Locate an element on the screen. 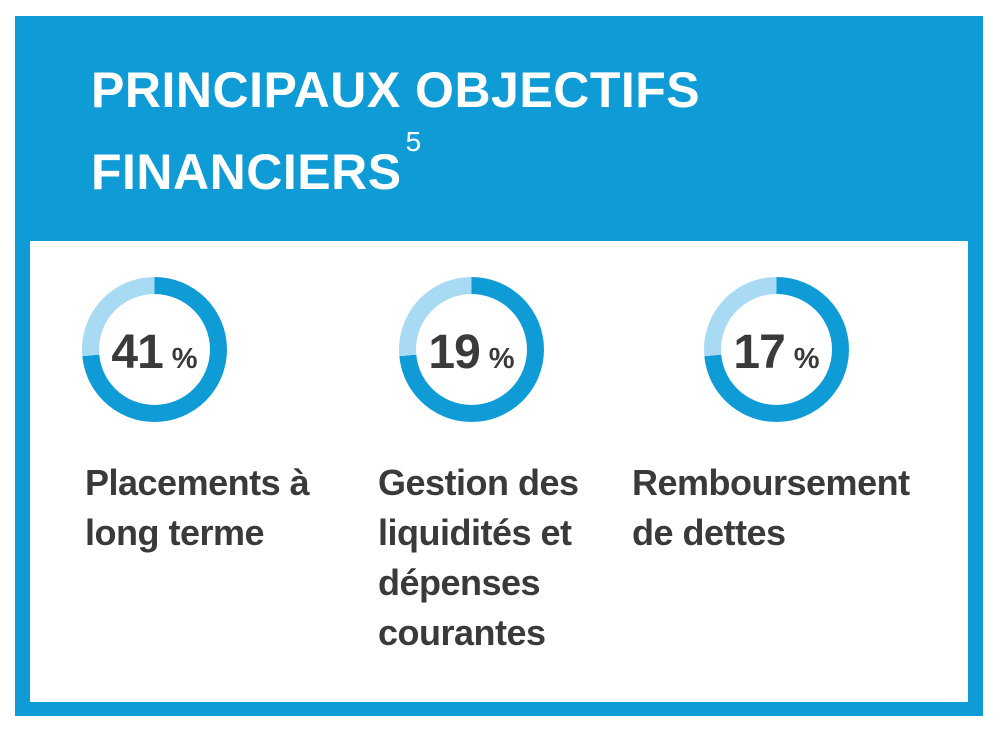  title-line-2: FINANCIERS is located at coordinates (246, 172).